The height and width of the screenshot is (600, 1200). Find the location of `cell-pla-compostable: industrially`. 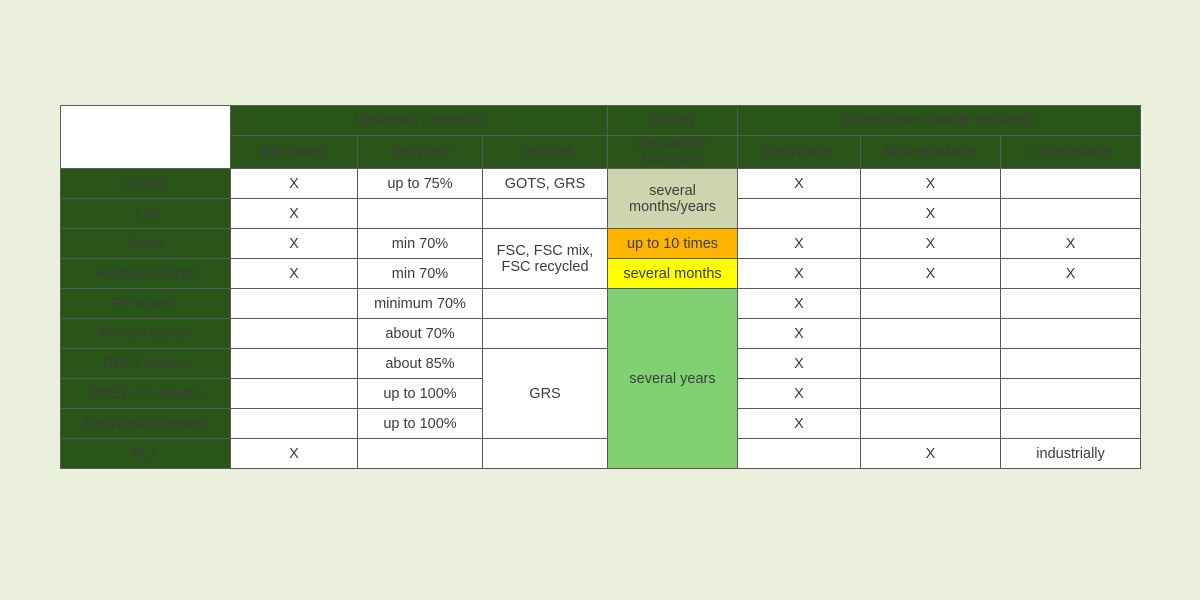

cell-pla-compostable: industrially is located at coordinates (1071, 454).